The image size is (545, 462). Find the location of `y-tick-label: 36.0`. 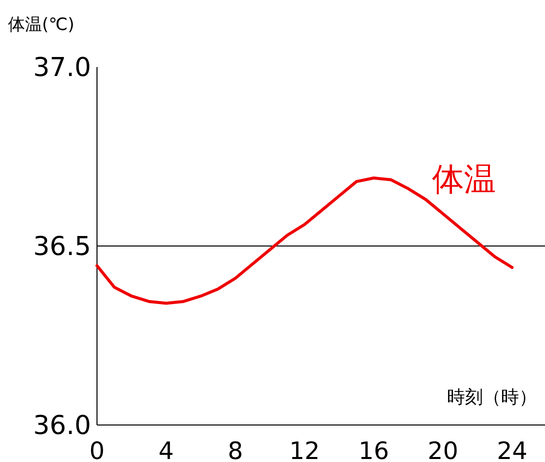

y-tick-label: 36.0 is located at coordinates (62, 426).